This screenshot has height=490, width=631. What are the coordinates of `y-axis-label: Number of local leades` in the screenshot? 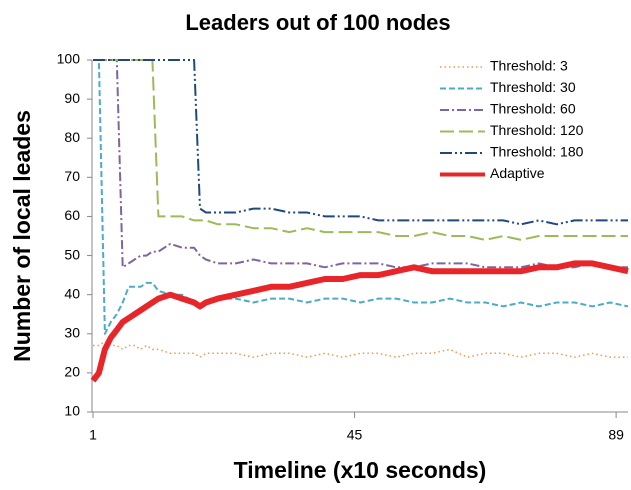 It's located at (22, 236).